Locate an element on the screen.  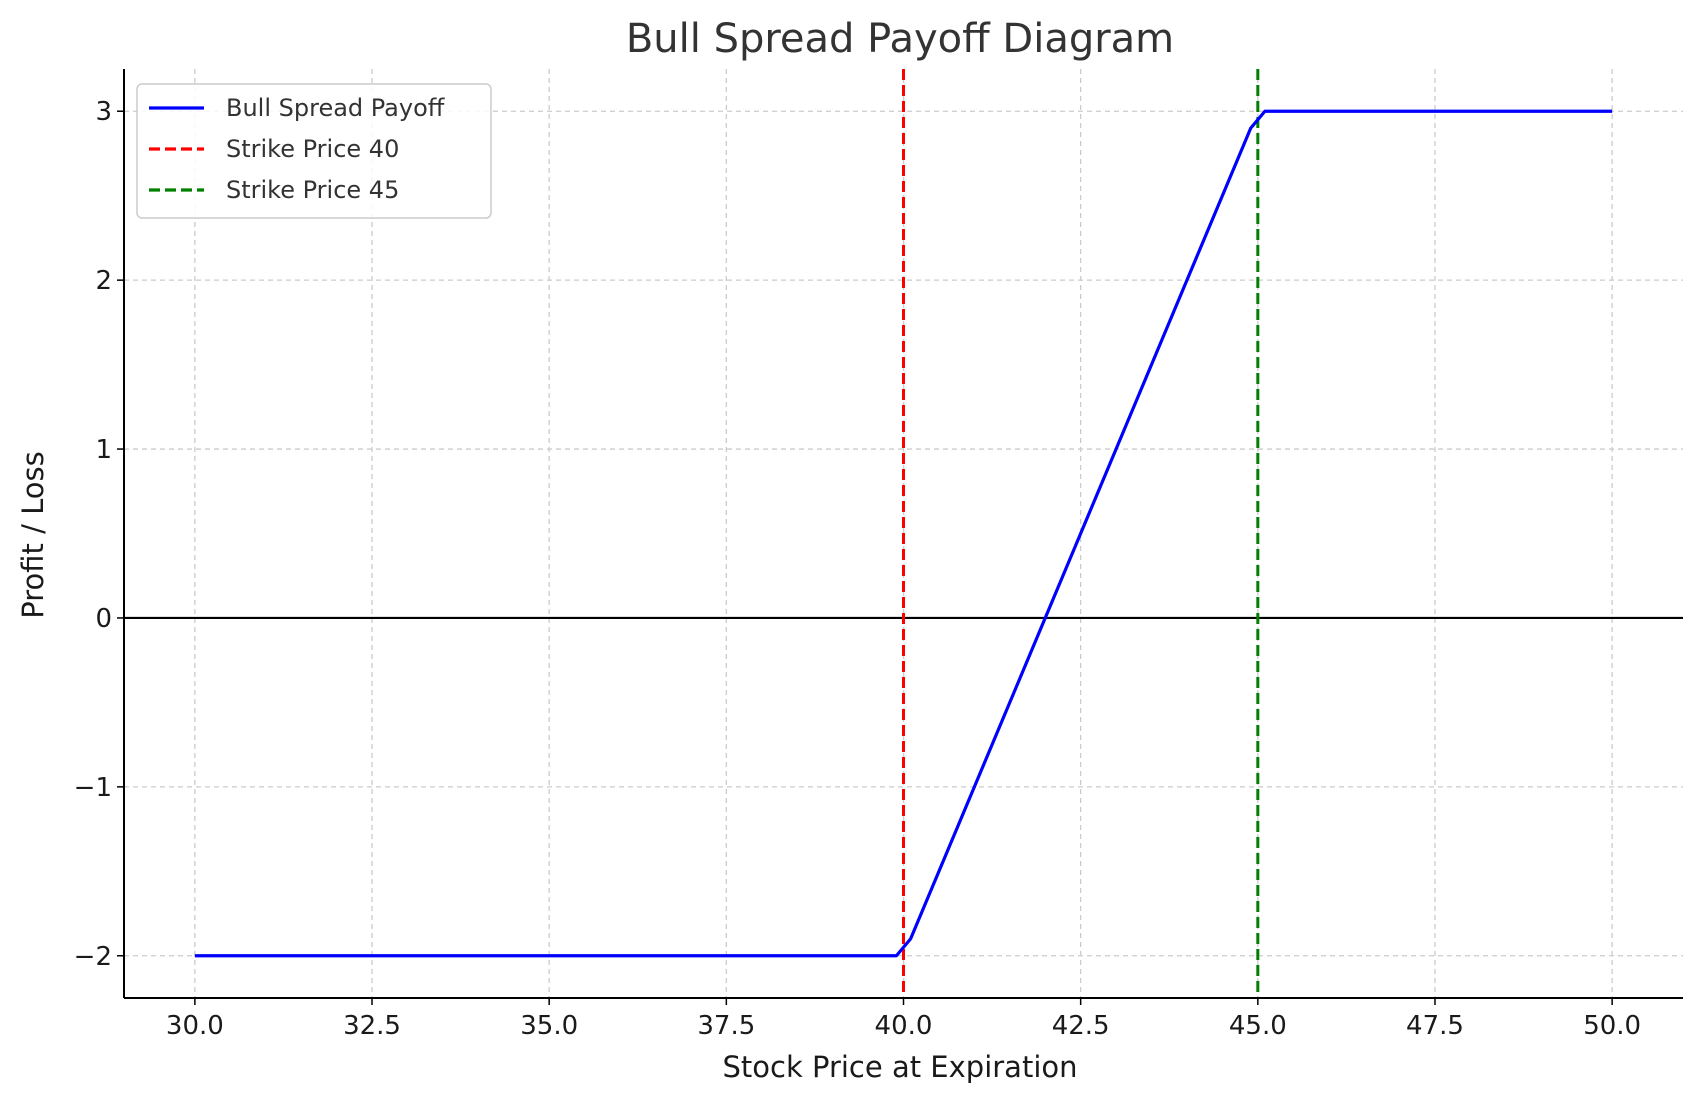
x-tick-label: 47.5 is located at coordinates (1435, 1026).